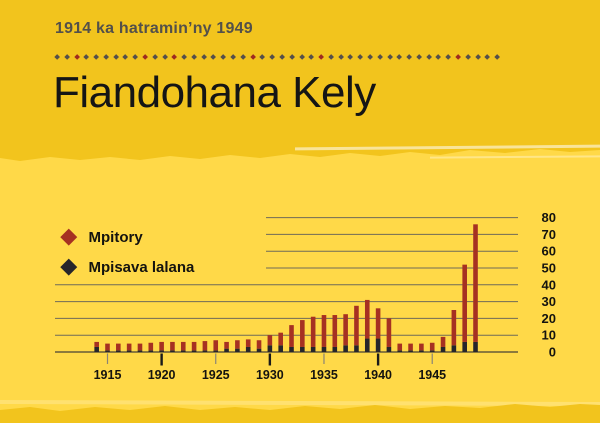 The width and height of the screenshot is (600, 423). Describe the element at coordinates (421, 351) in the screenshot. I see `bar-1944-mpisava-lalana` at that location.